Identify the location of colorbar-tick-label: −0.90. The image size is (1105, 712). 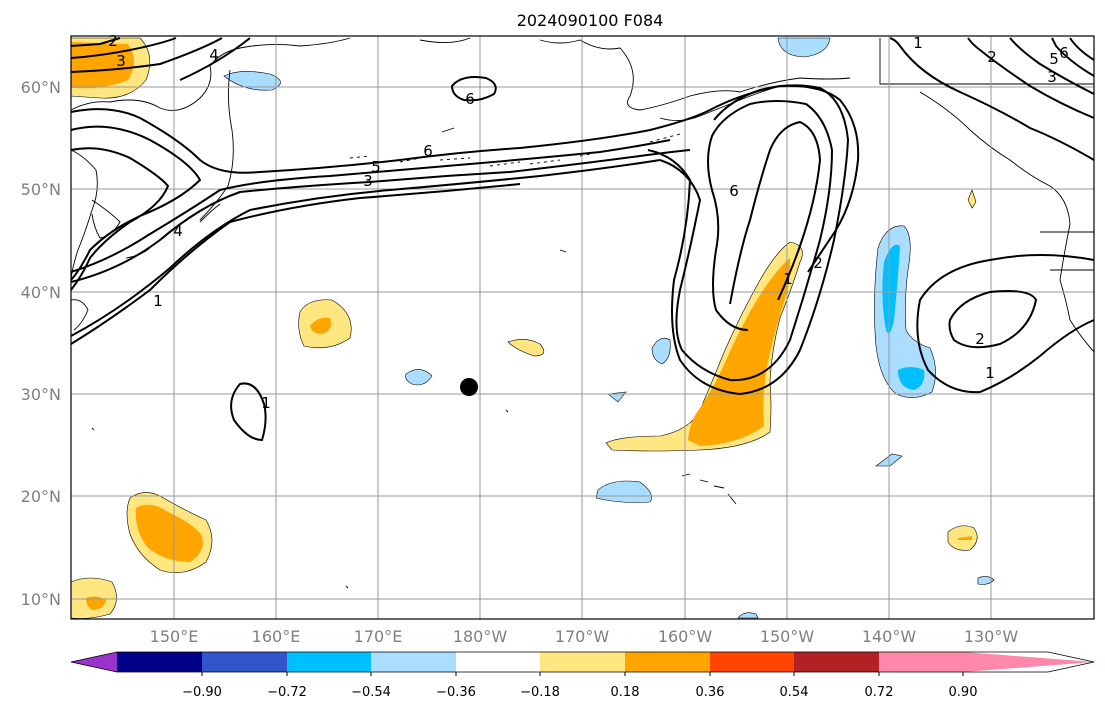
(202, 692).